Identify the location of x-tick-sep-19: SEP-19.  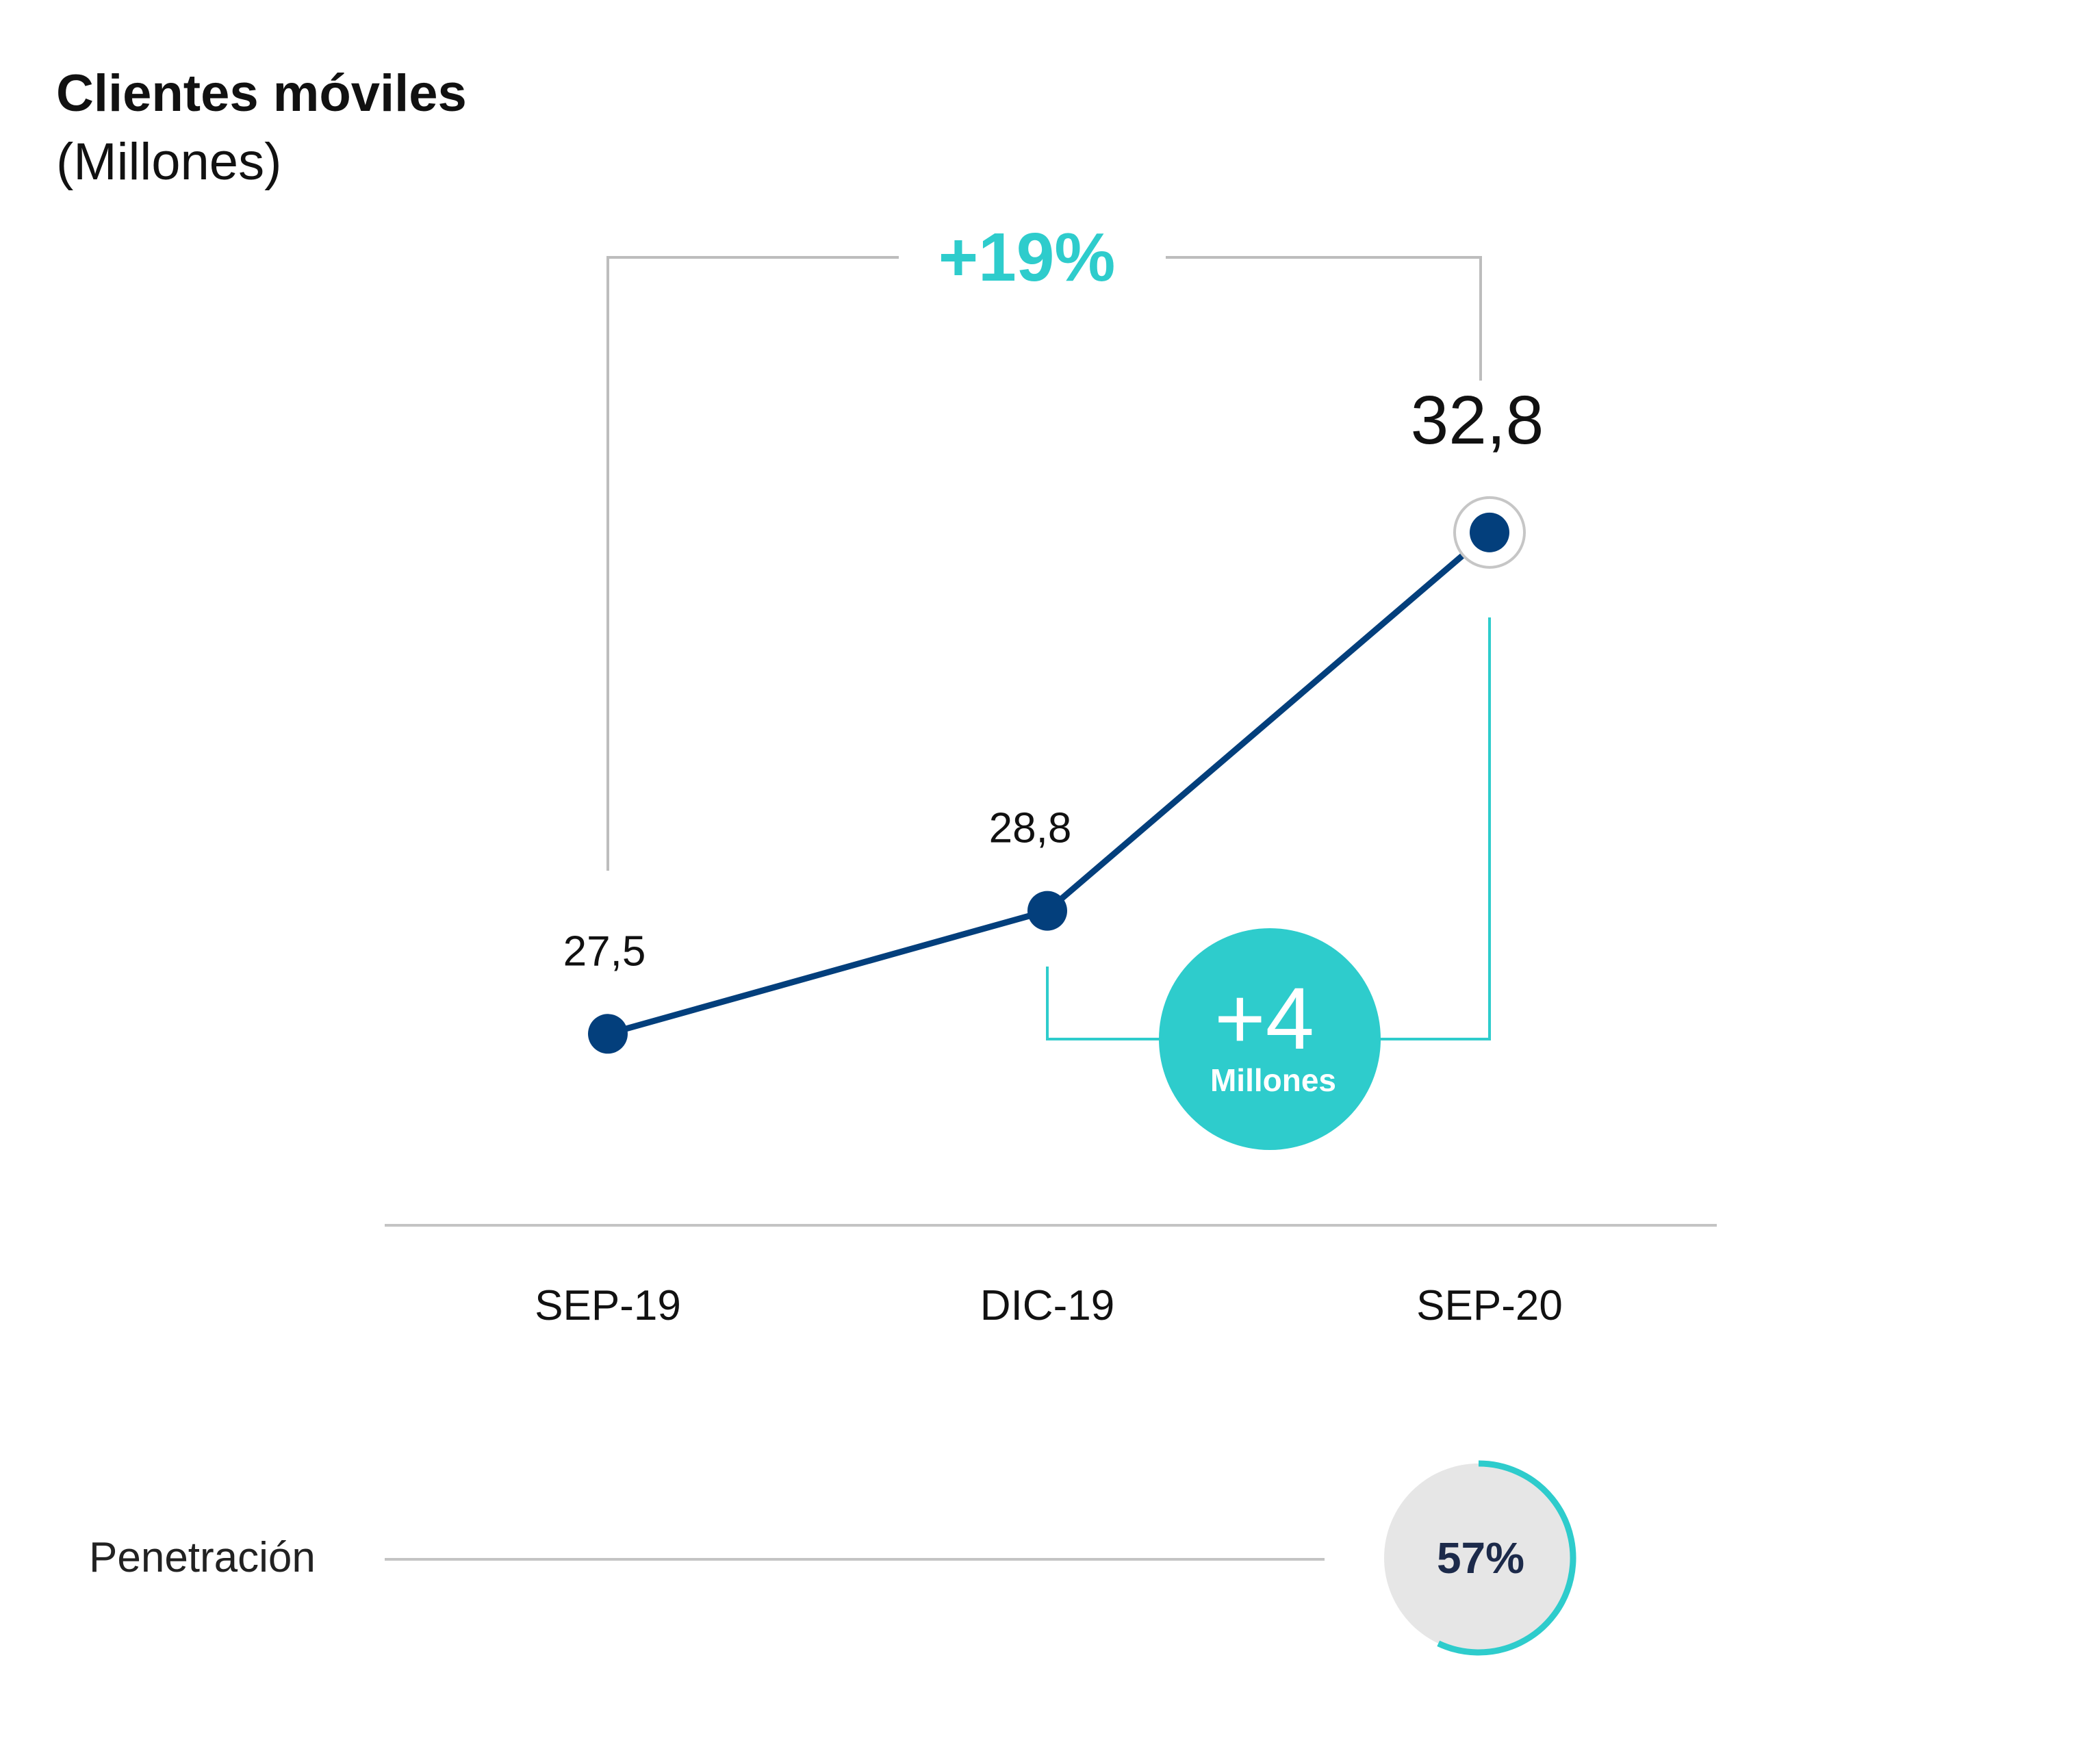
(608, 1305).